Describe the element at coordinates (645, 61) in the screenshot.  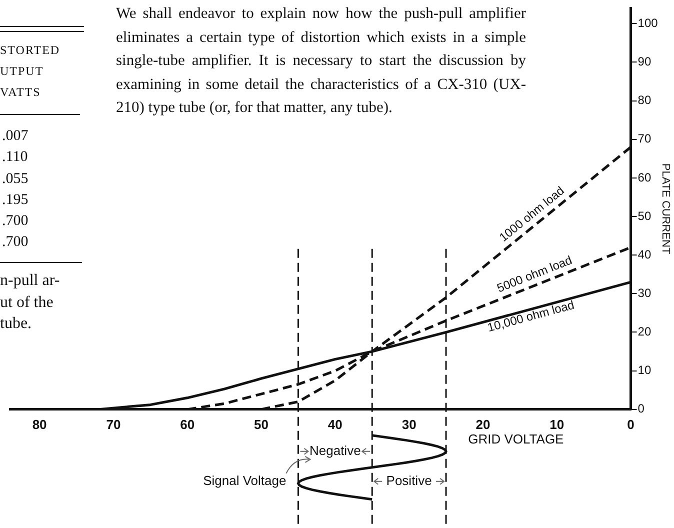
I see `y-tick-label: 90` at that location.